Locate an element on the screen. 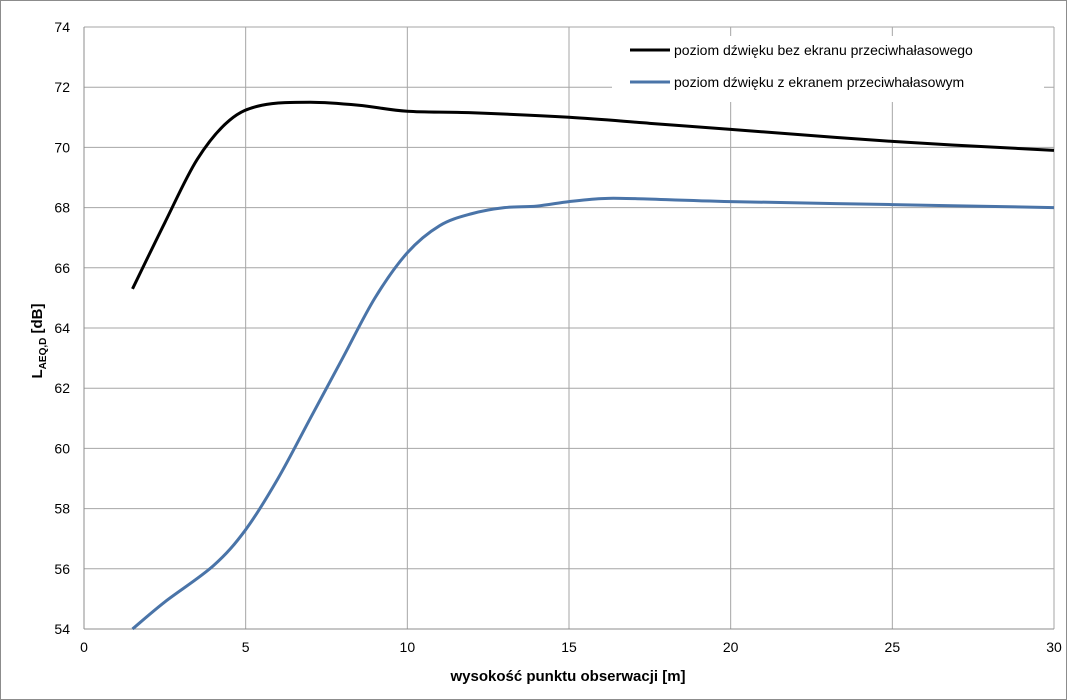 This screenshot has height=700, width=1067. x-tick-label: 20 is located at coordinates (731, 647).